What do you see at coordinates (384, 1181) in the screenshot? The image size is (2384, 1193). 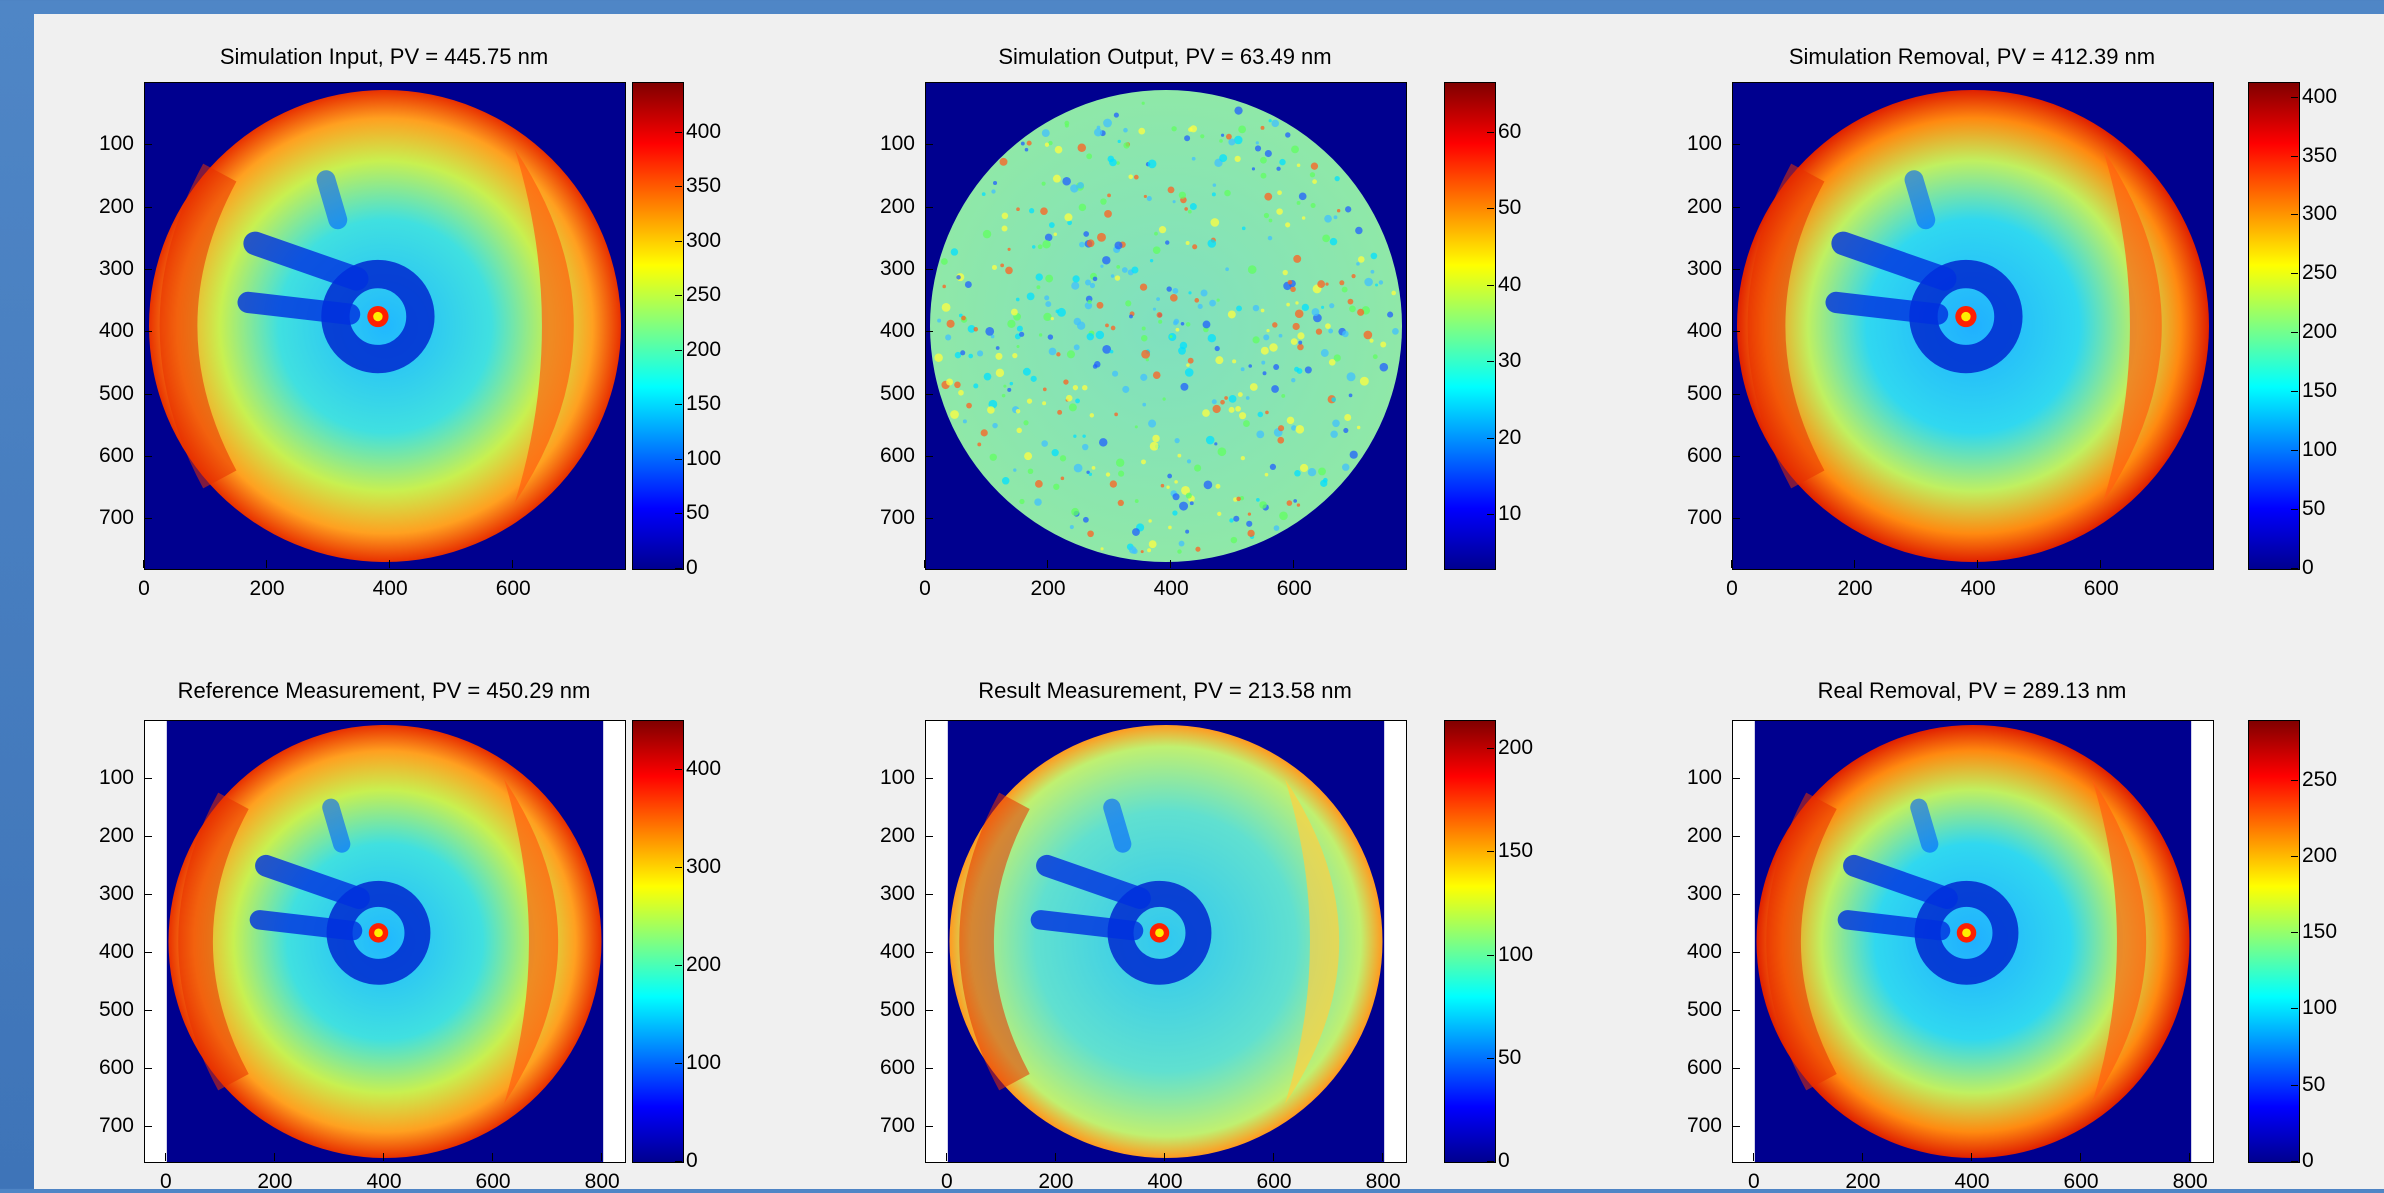 I see `x-tick-label: 400` at bounding box center [384, 1181].